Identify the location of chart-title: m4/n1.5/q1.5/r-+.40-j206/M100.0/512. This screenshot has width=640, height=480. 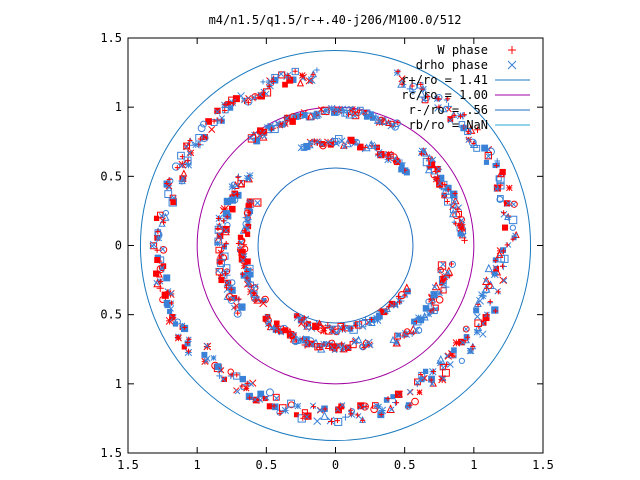
(335, 20).